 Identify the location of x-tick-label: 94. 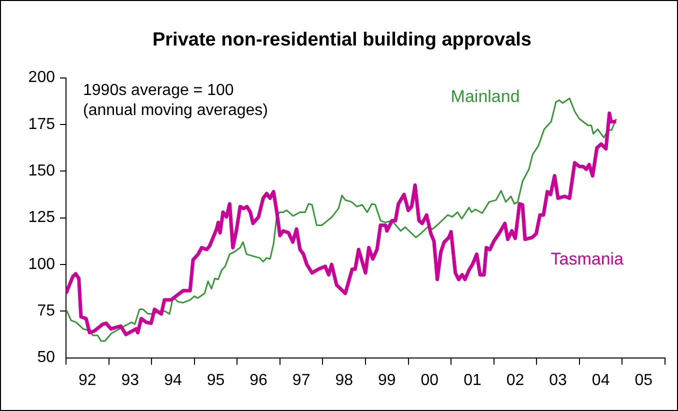
(173, 380).